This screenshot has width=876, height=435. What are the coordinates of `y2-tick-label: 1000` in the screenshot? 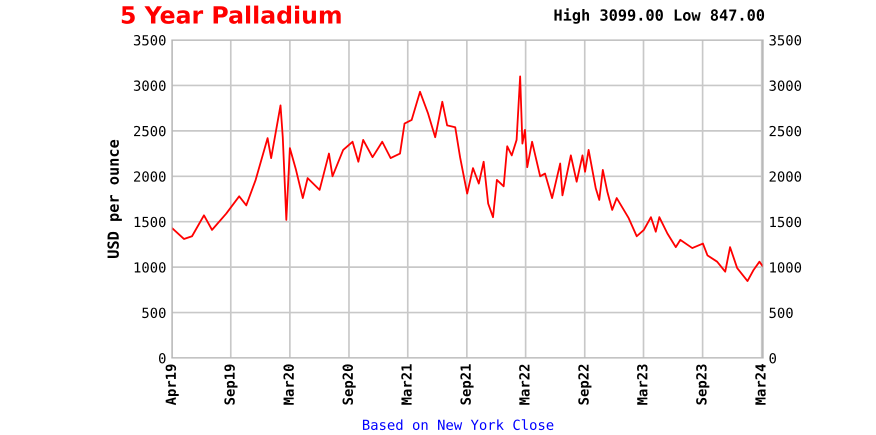 It's located at (786, 267).